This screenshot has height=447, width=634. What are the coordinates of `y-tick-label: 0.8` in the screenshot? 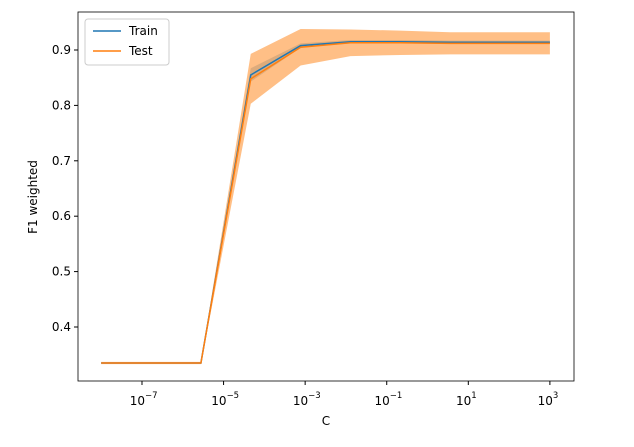 It's located at (61, 105).